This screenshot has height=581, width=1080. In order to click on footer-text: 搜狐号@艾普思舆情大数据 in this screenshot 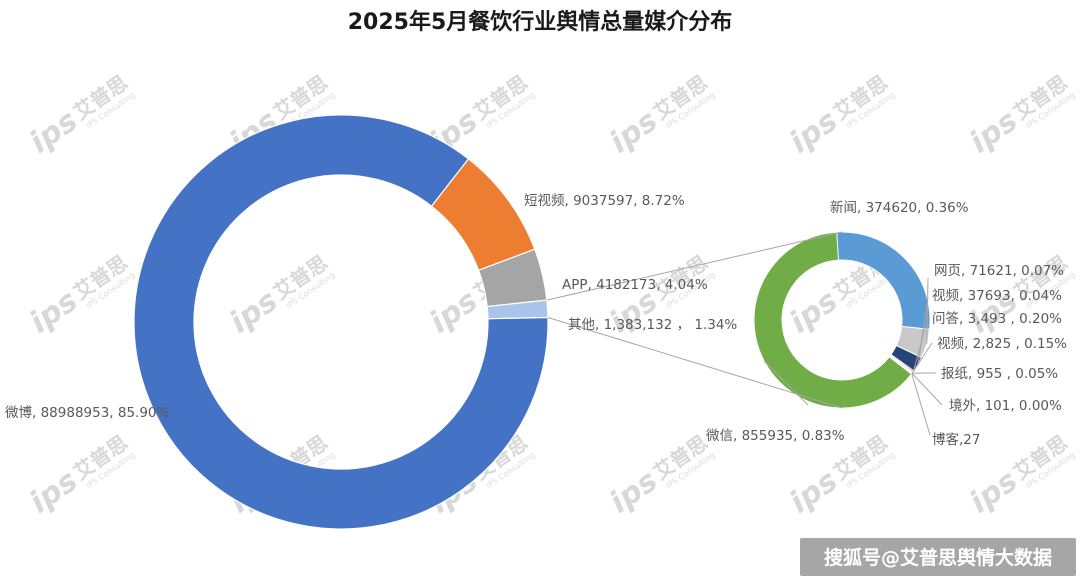, I will do `click(938, 557)`.